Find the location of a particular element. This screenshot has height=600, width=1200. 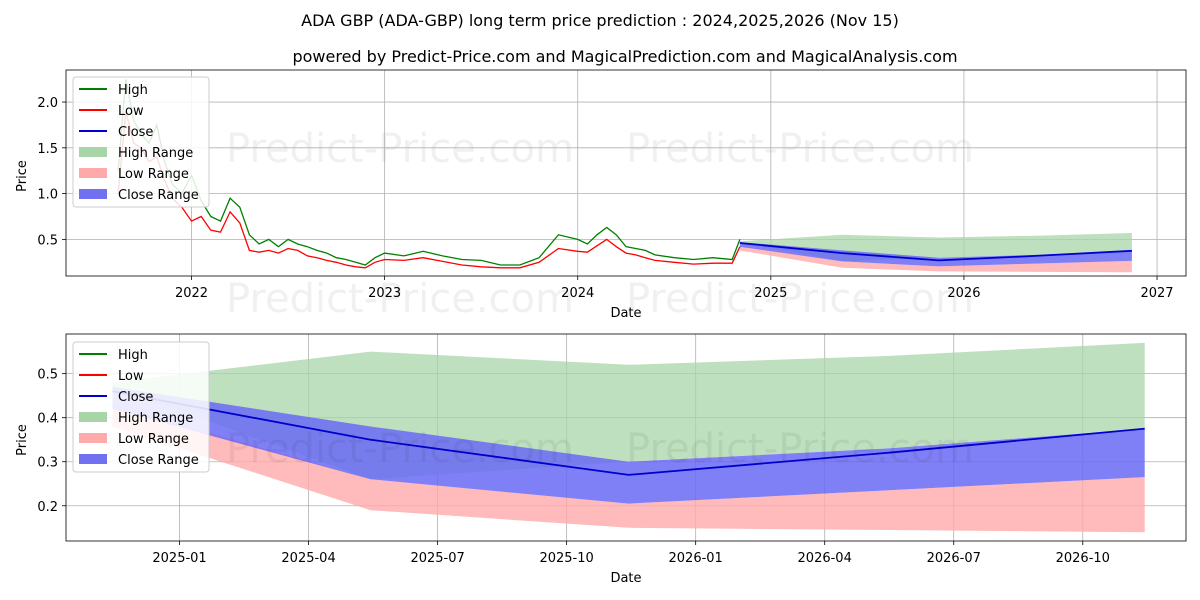

y-tick-label: 2.0 is located at coordinates (47, 103).